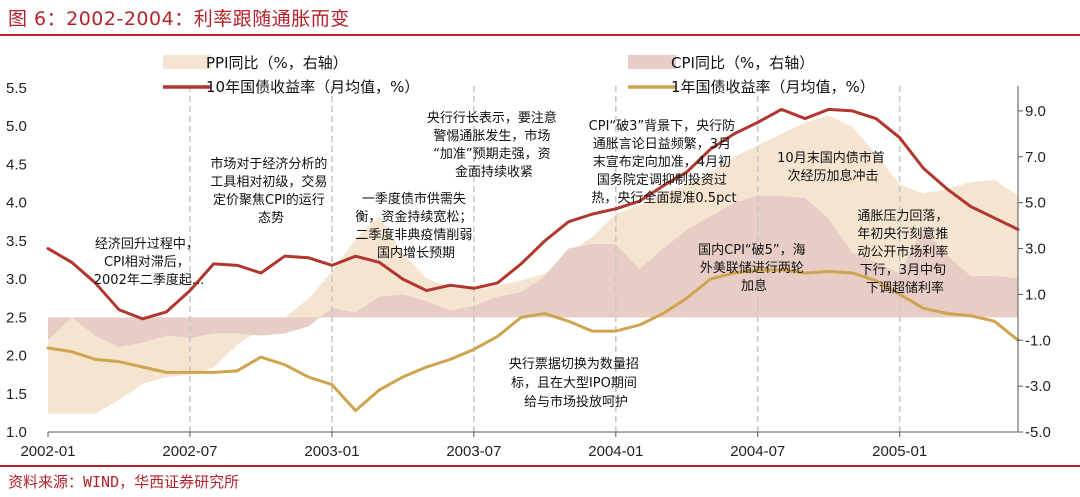 The width and height of the screenshot is (1080, 497). What do you see at coordinates (16, 164) in the screenshot?
I see `y-tick-left: 4.5` at bounding box center [16, 164].